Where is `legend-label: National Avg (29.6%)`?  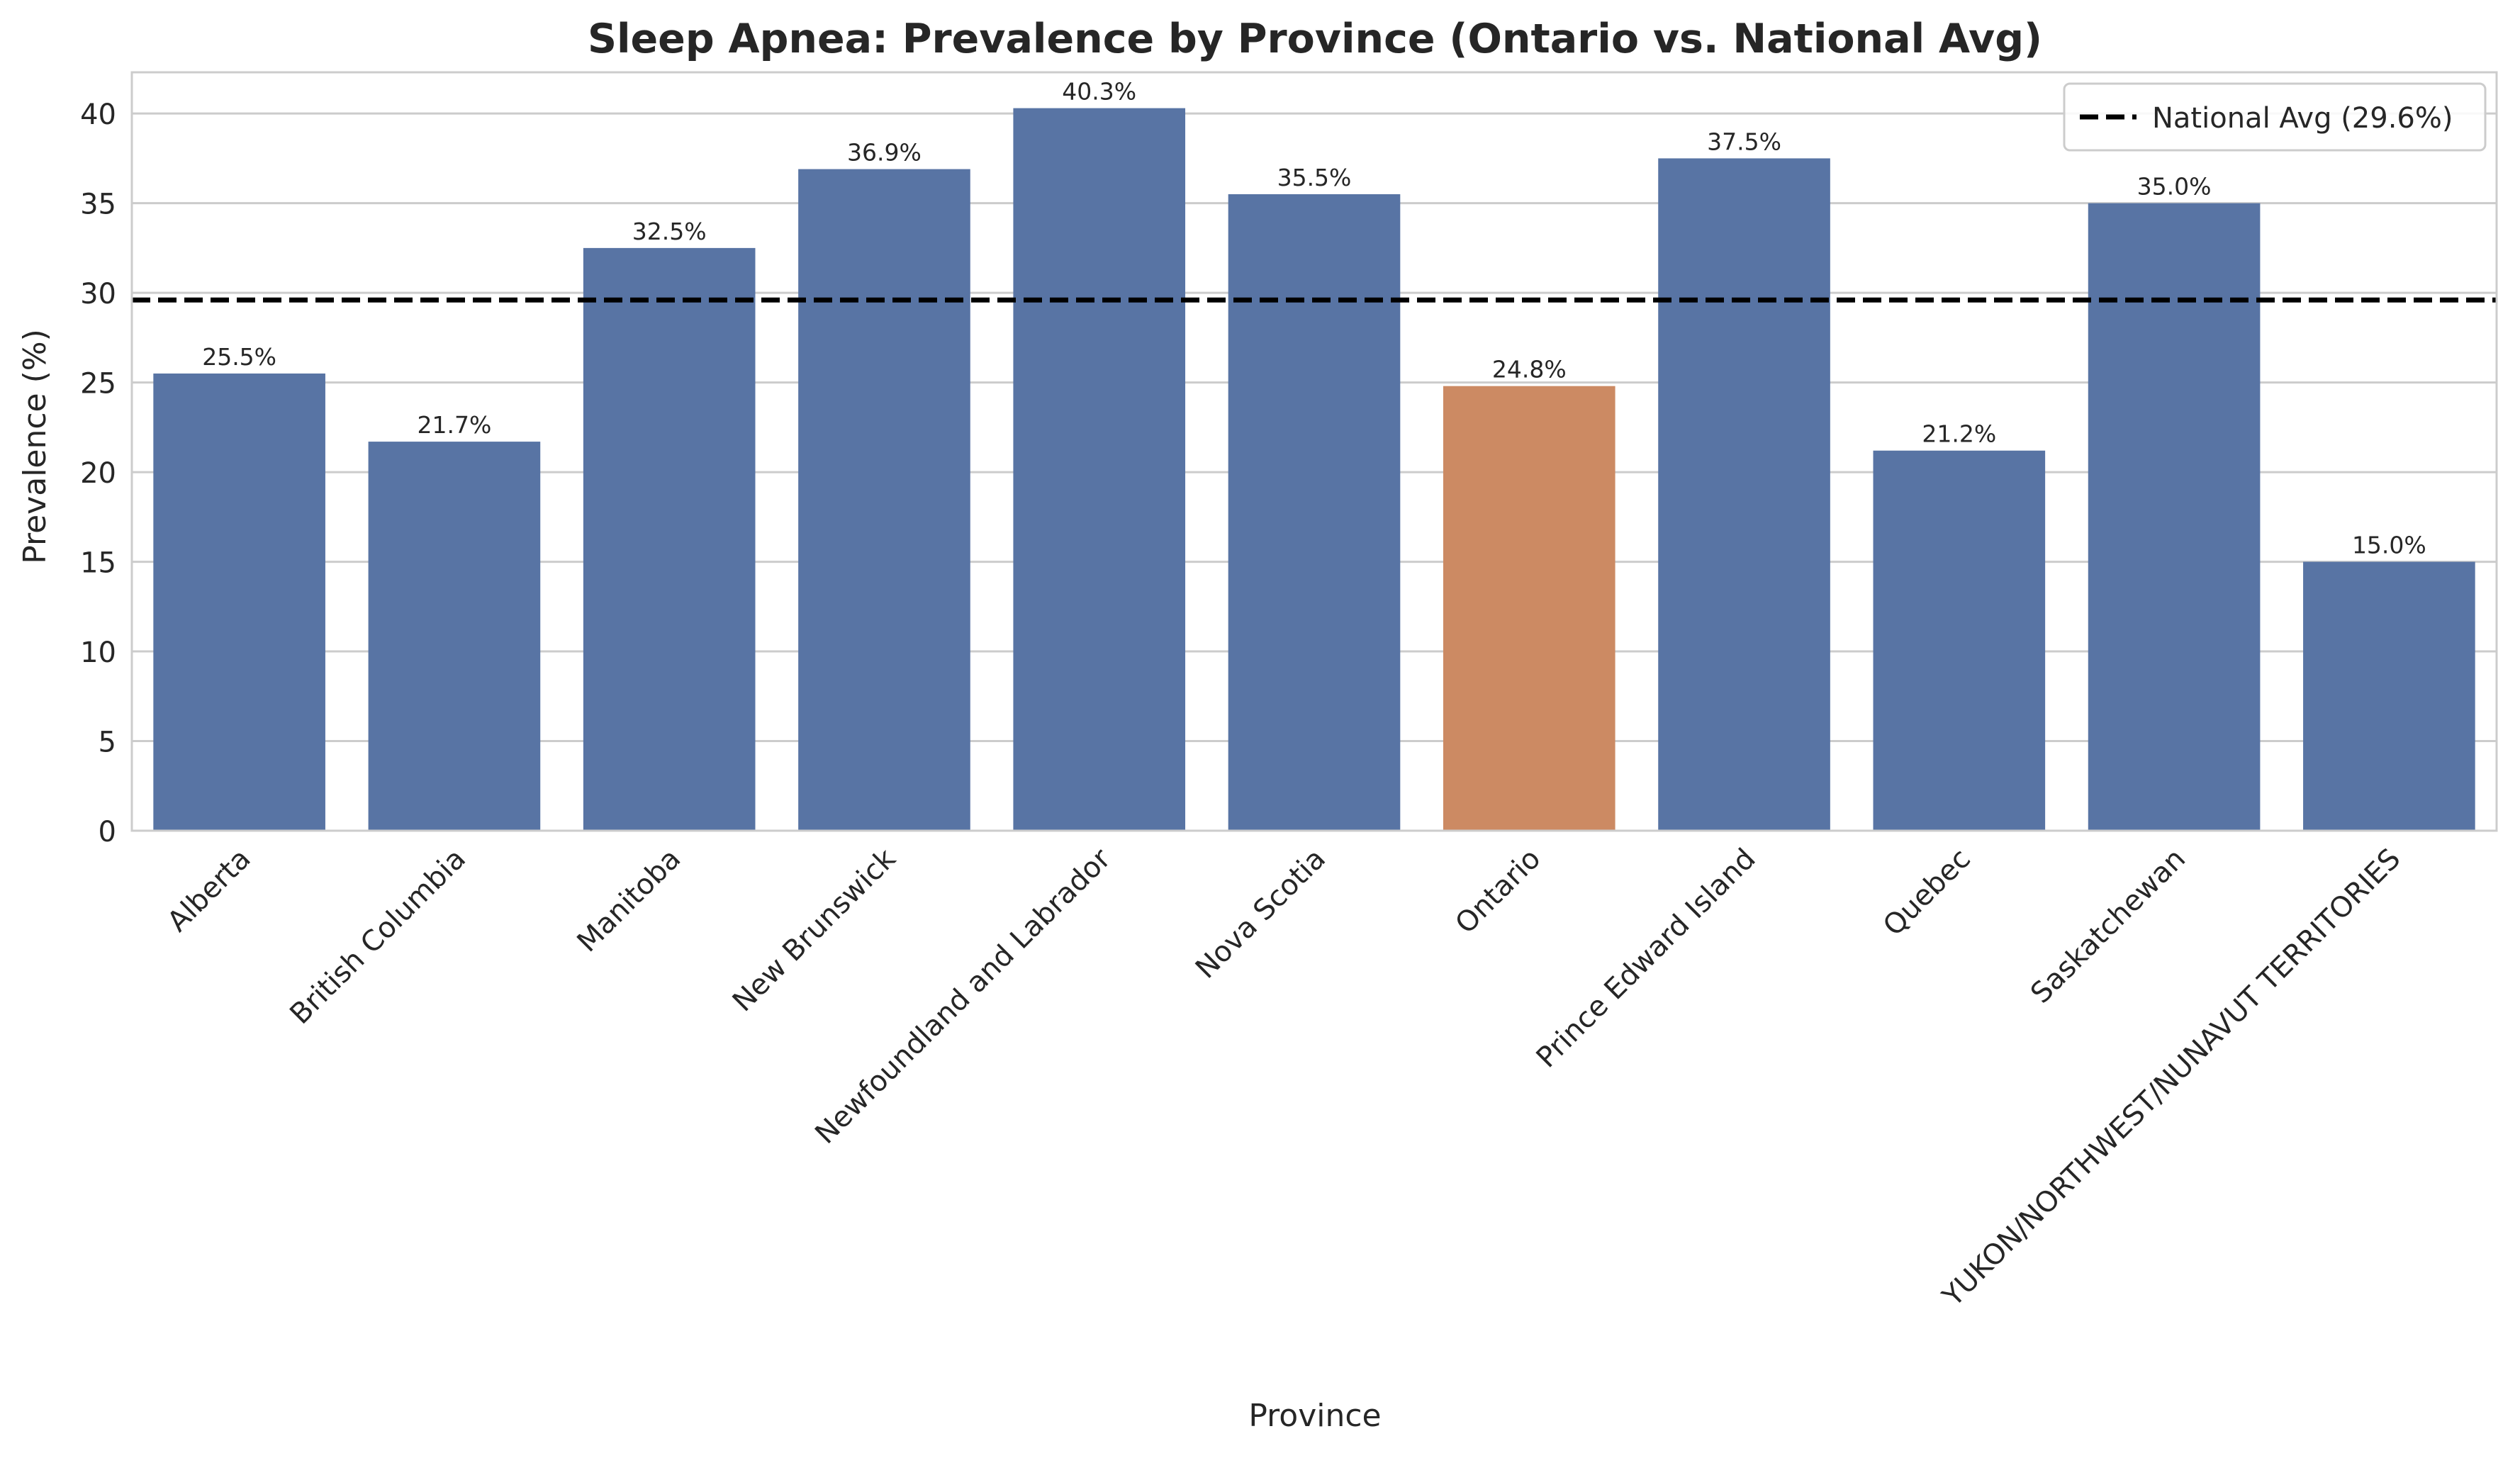 legend-label: National Avg (29.6%) is located at coordinates (2302, 118).